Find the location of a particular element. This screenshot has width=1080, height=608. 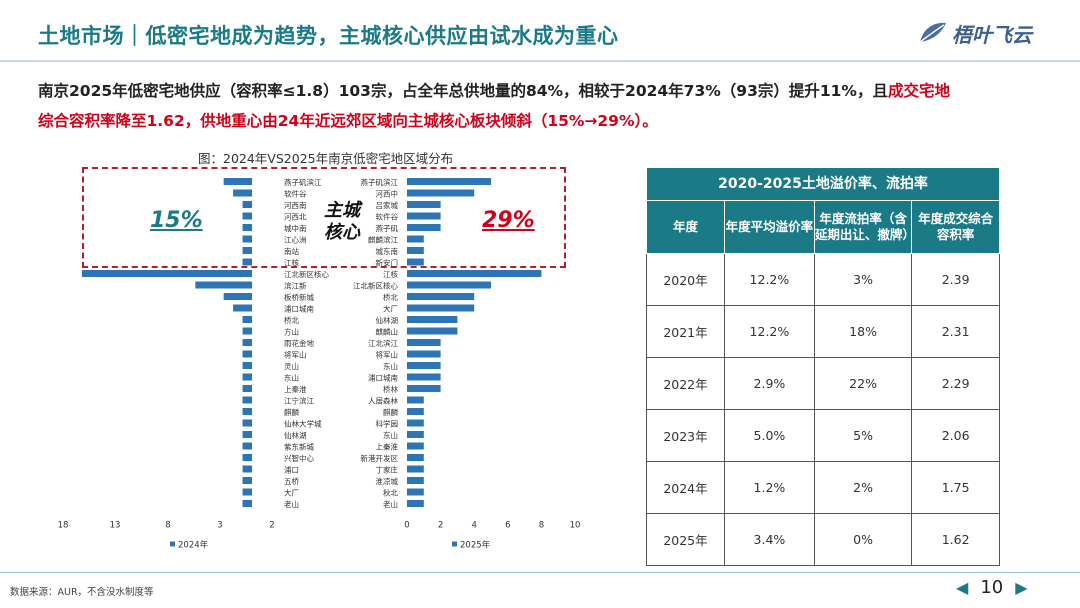

category-label-2025: 桥北 is located at coordinates (390, 297).